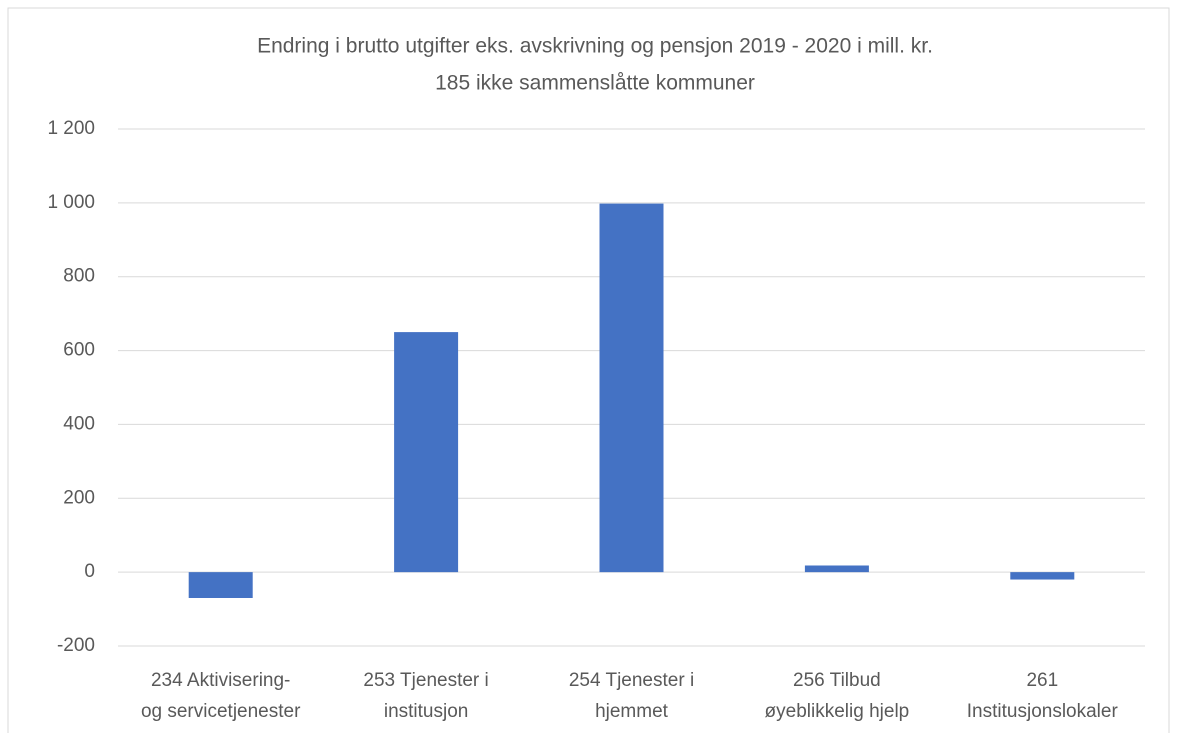 The height and width of the screenshot is (733, 1178). What do you see at coordinates (79, 423) in the screenshot?
I see `y-tick-label: 400` at bounding box center [79, 423].